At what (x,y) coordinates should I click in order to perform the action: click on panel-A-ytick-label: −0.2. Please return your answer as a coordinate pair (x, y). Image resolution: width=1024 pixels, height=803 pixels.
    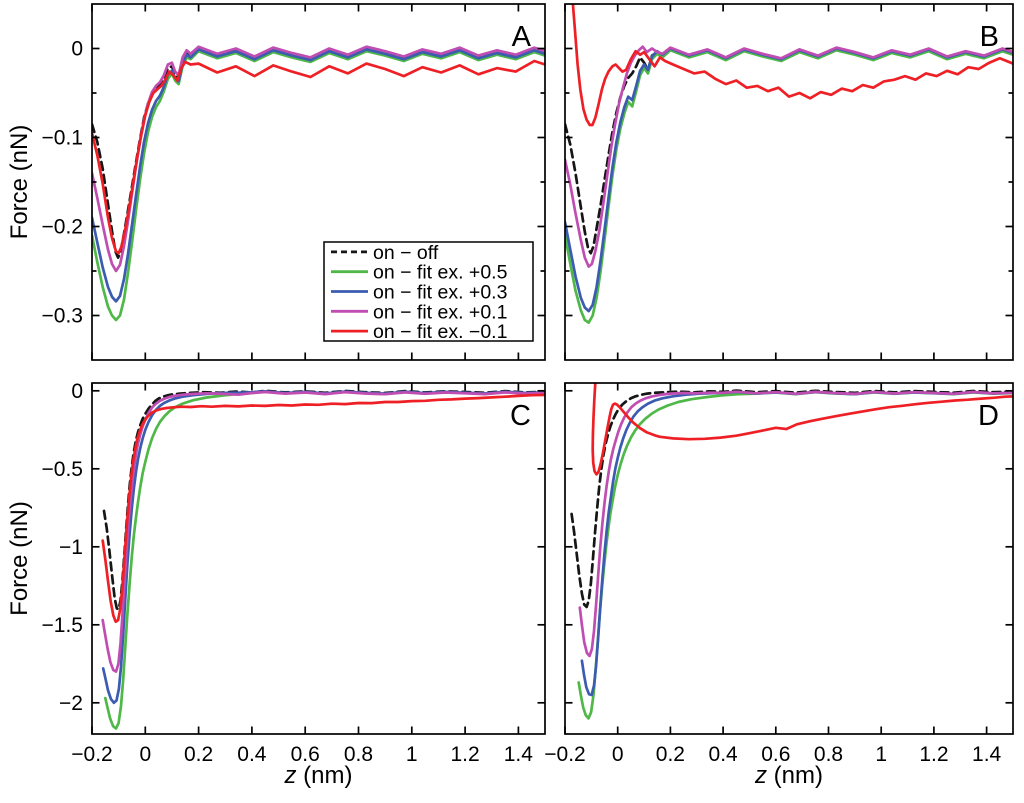
    Looking at the image, I should click on (62, 227).